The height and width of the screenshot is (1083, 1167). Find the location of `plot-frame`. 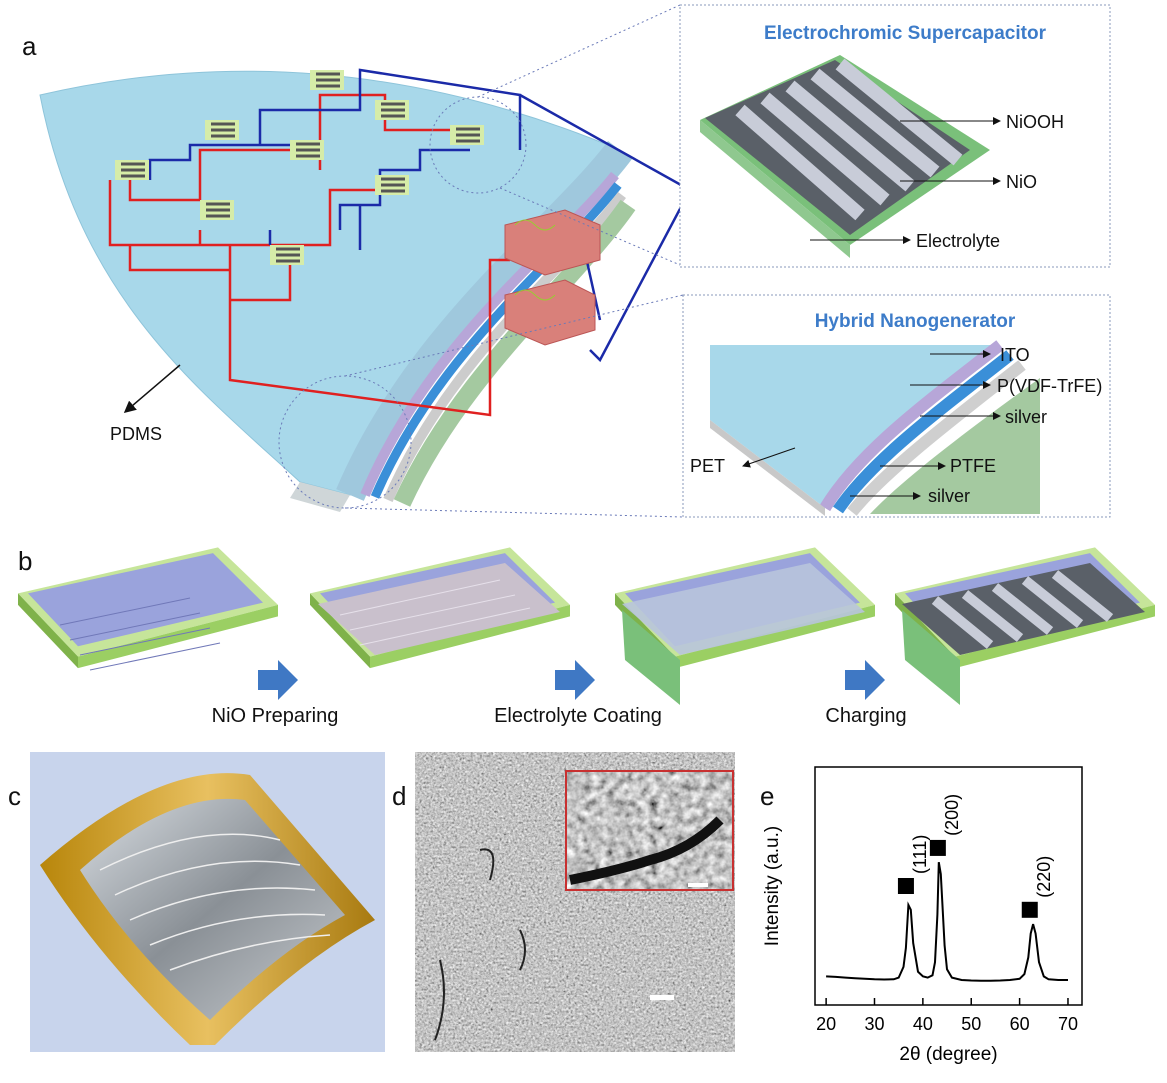

plot-frame is located at coordinates (948, 886).